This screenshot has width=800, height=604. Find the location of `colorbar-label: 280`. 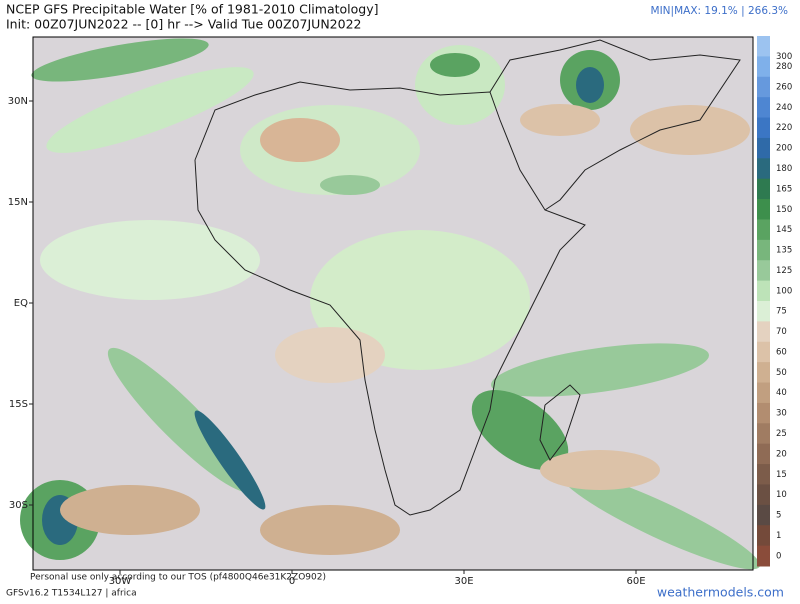

colorbar-label: 280 is located at coordinates (784, 67).